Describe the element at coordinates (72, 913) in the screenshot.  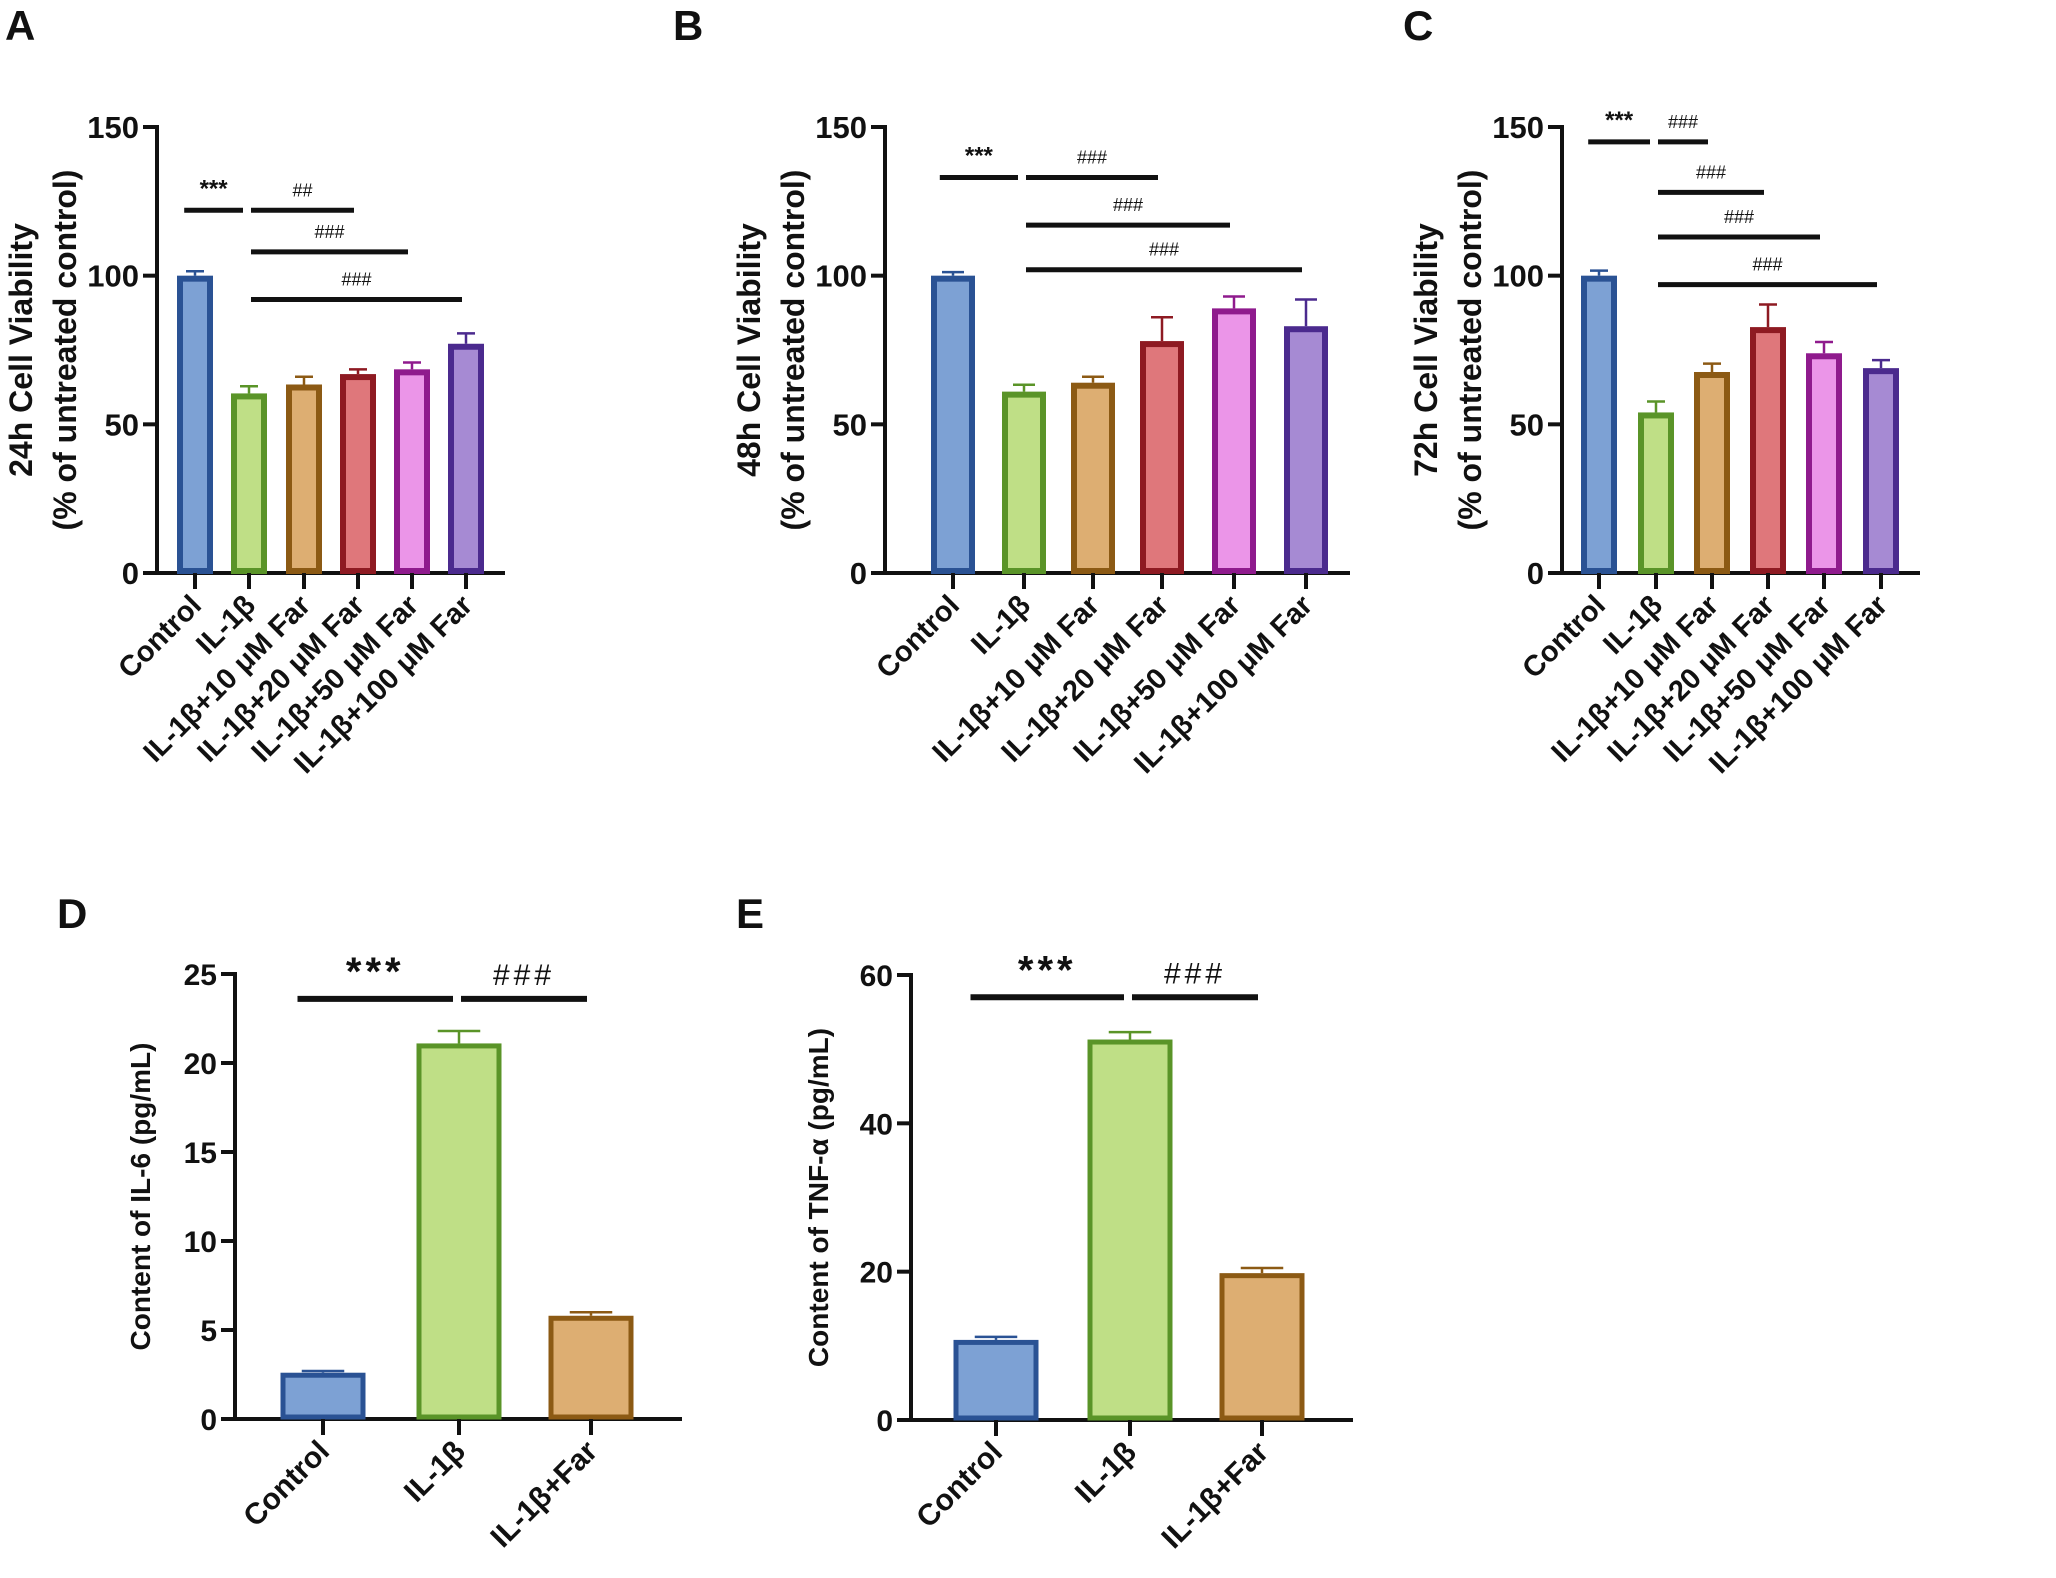
I see `panel-label: D` at that location.